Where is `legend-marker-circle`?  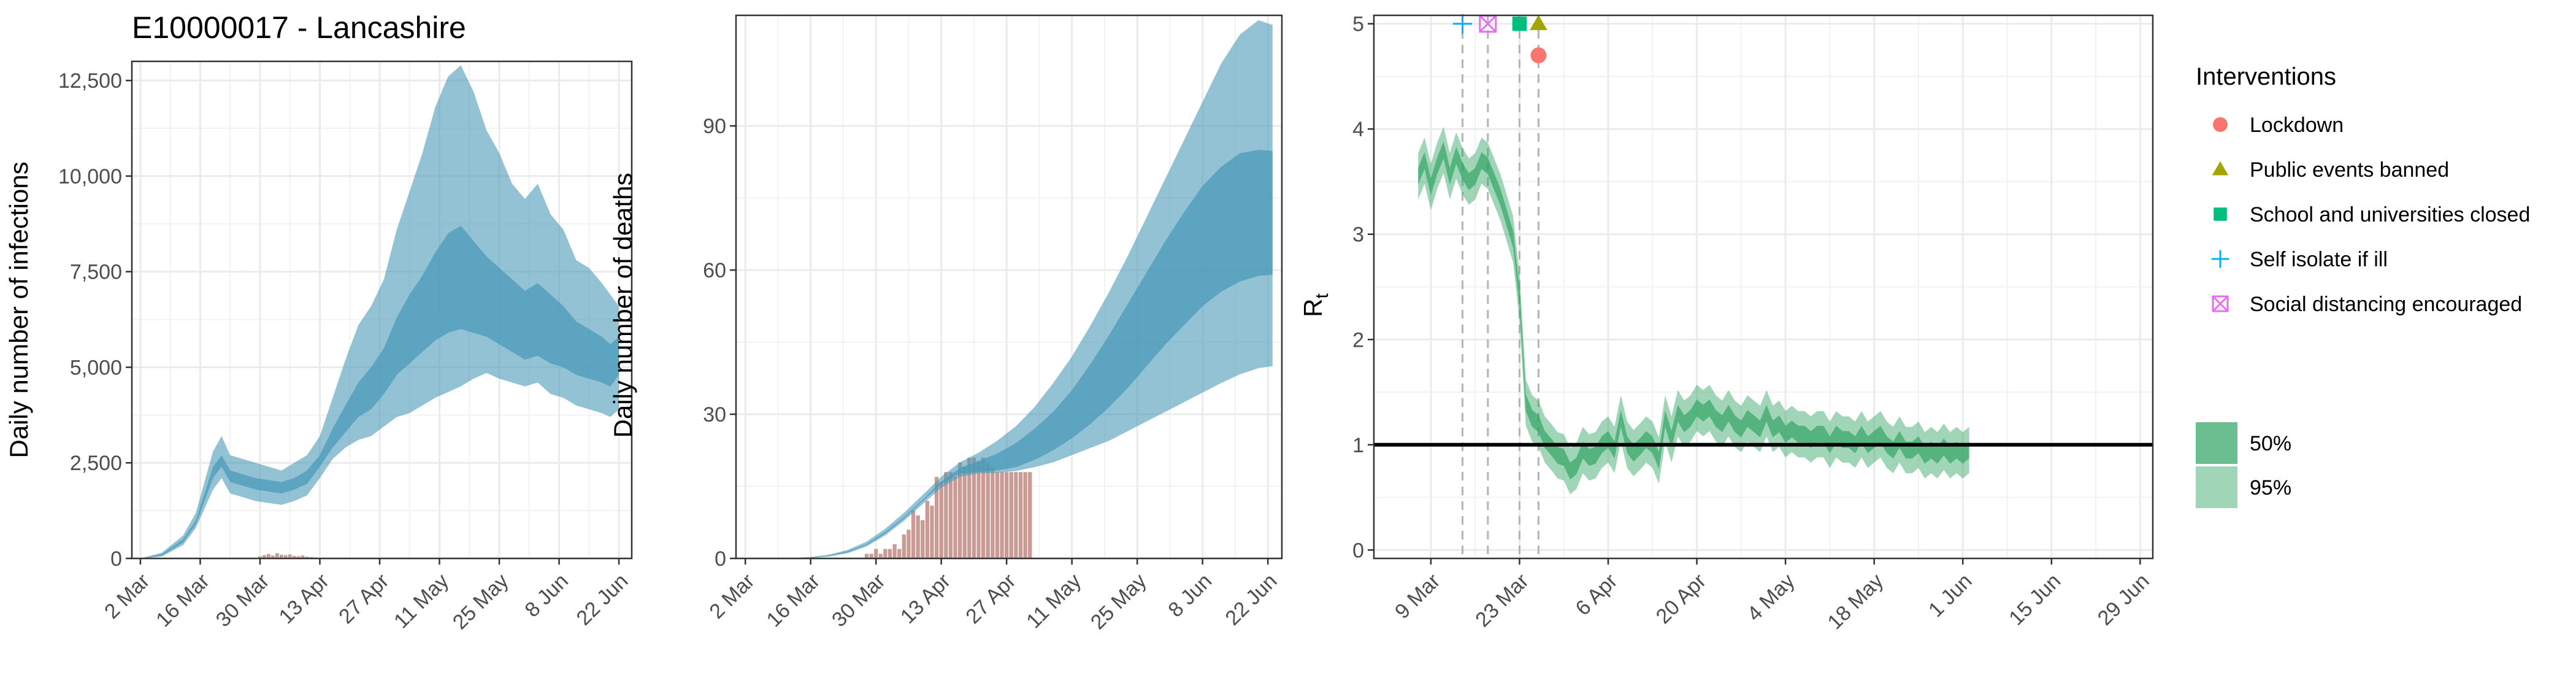 legend-marker-circle is located at coordinates (2220, 125).